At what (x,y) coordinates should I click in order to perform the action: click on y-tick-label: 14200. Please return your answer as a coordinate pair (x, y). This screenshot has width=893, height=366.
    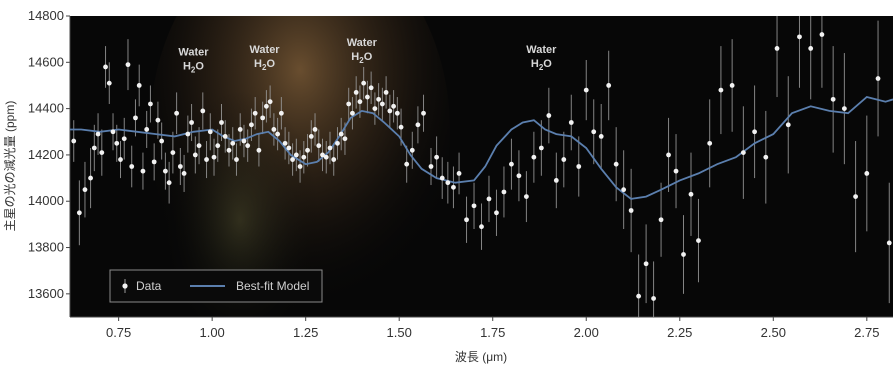
    Looking at the image, I should click on (46, 154).